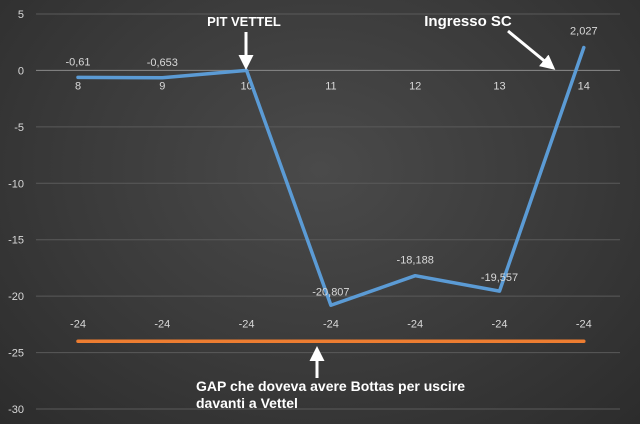 The height and width of the screenshot is (424, 640). I want to click on gap-data-label: -0,653, so click(162, 63).